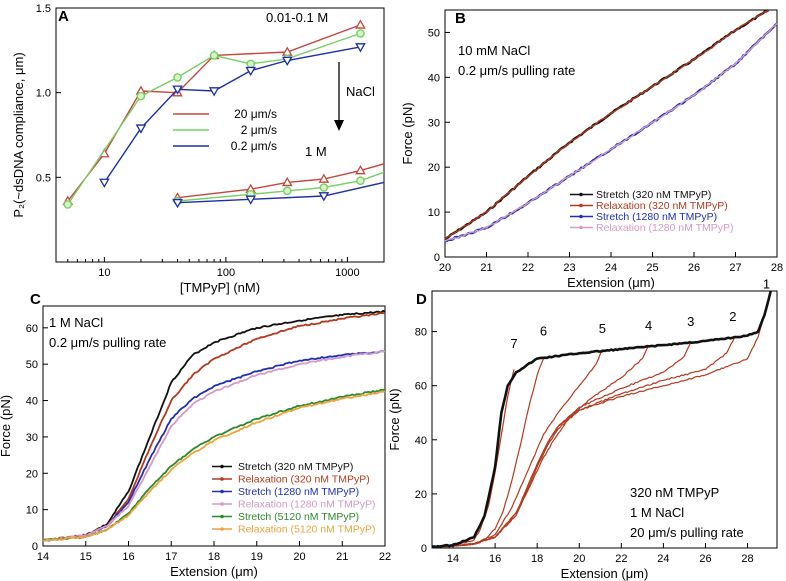 Image resolution: width=786 pixels, height=581 pixels. Describe the element at coordinates (104, 273) in the screenshot. I see `x-tick-label: 10` at that location.